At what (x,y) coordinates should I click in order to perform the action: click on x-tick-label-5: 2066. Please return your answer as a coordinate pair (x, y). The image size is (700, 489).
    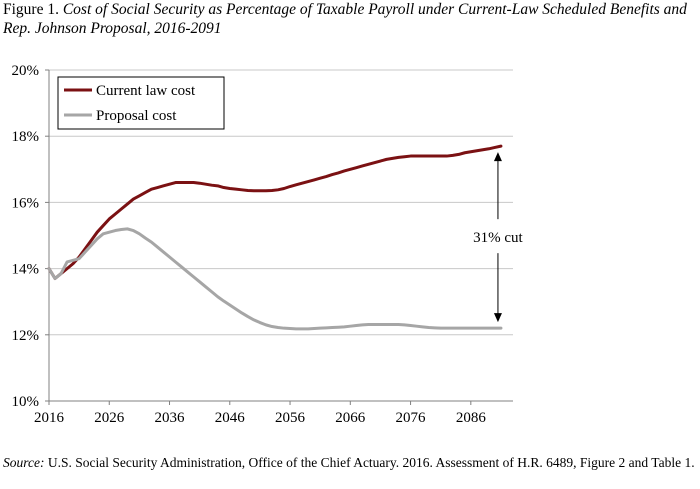
    Looking at the image, I should click on (350, 418).